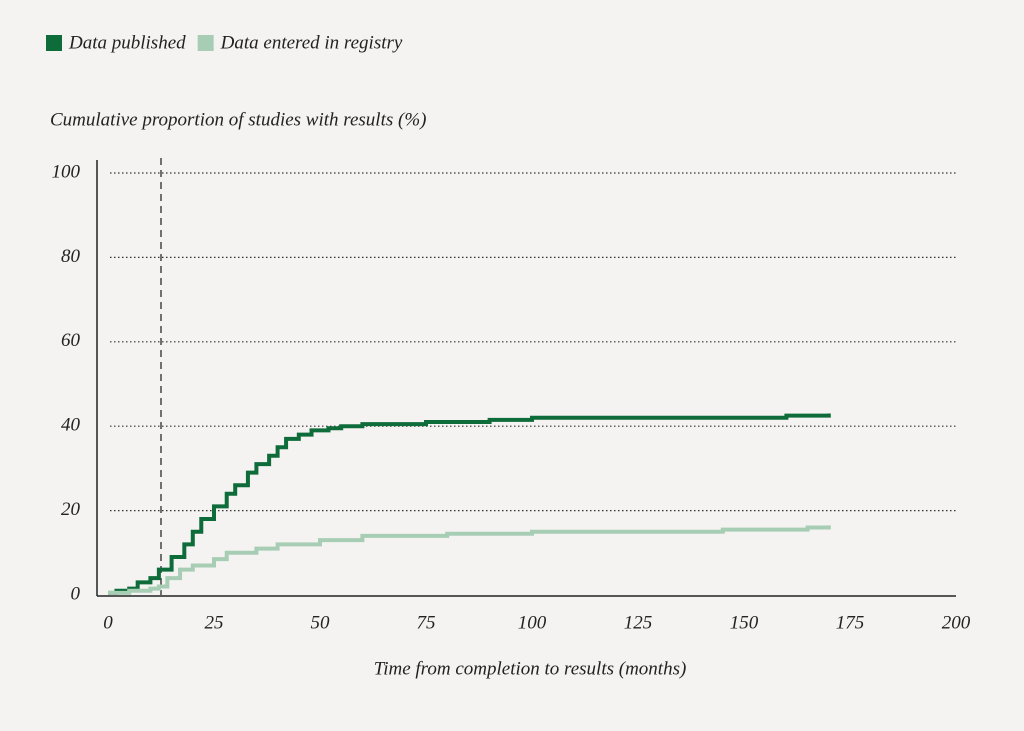 The width and height of the screenshot is (1024, 731). I want to click on y-tick-label: 0, so click(76, 593).